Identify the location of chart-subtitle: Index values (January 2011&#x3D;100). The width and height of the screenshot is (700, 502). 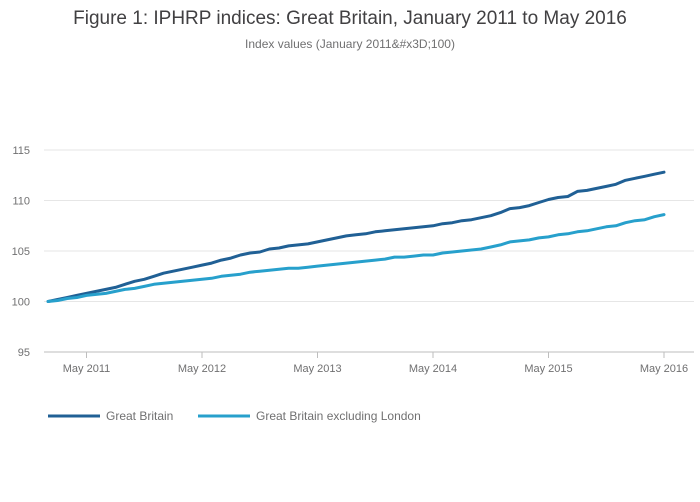
(350, 44).